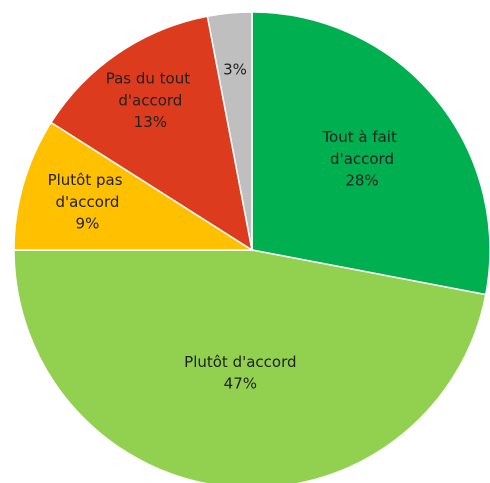  What do you see at coordinates (150, 122) in the screenshot?
I see `value-label: 13%` at bounding box center [150, 122].